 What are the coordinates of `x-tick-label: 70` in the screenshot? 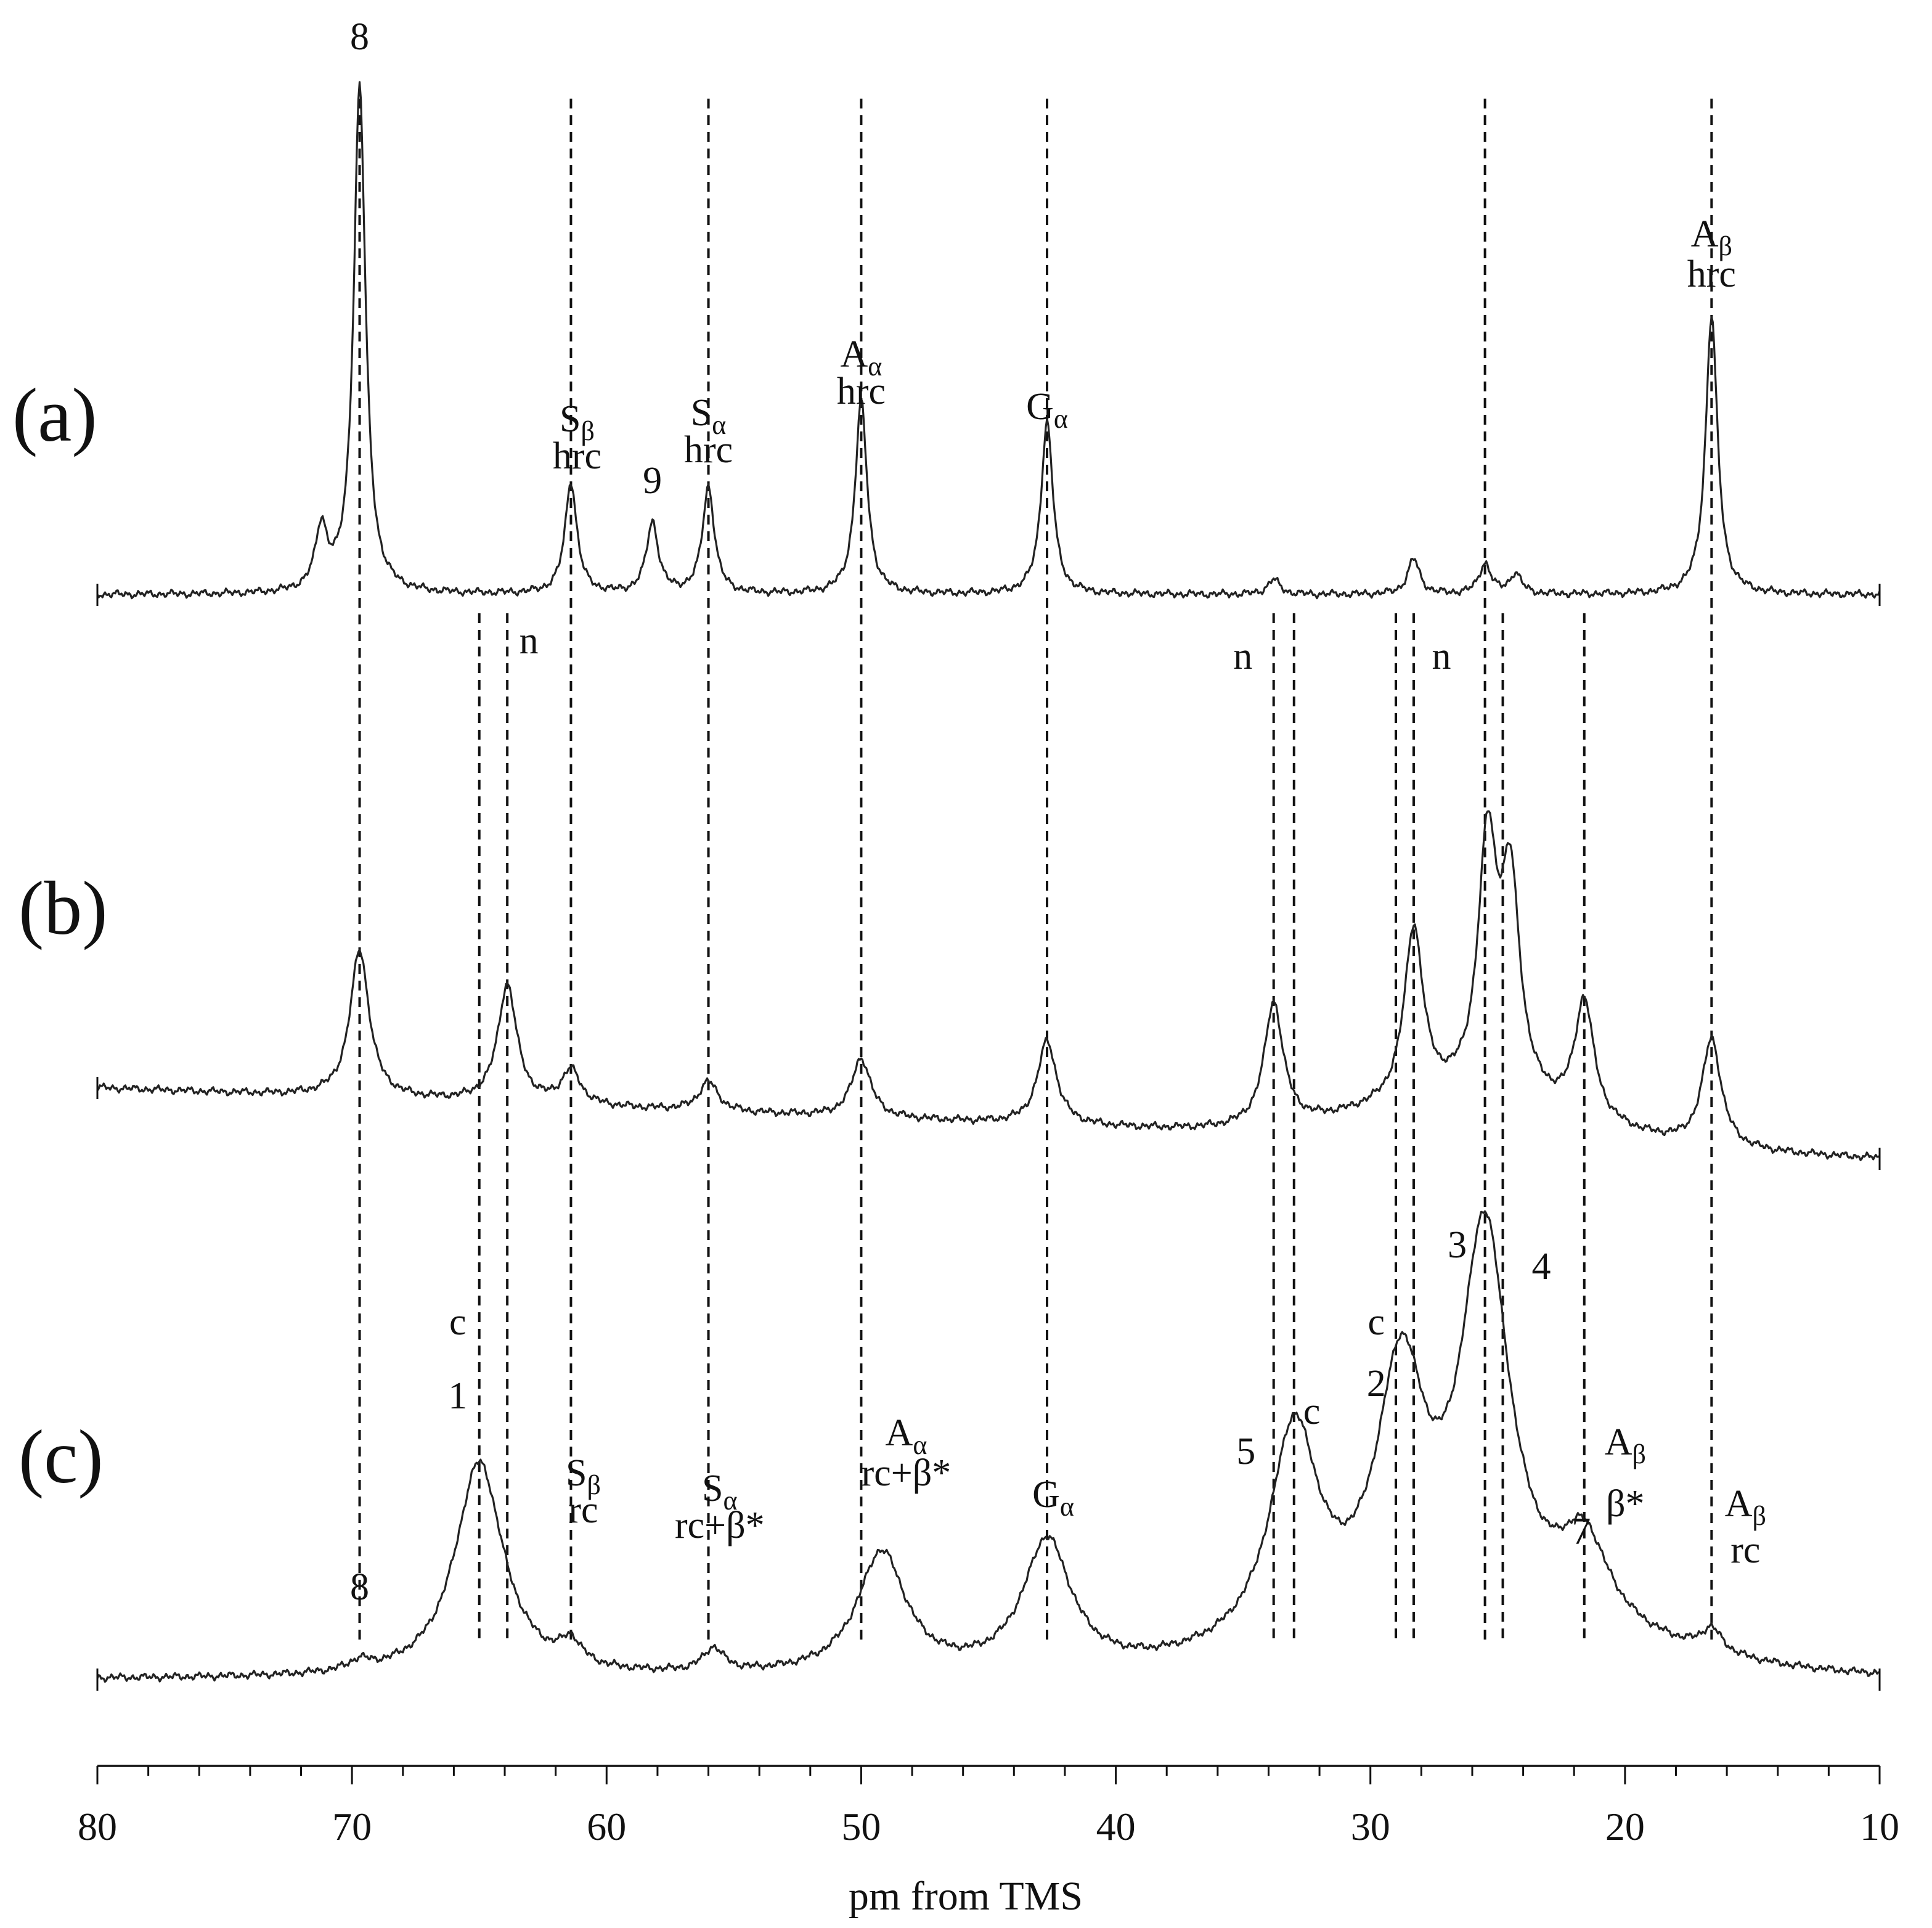 It's located at (352, 1826).